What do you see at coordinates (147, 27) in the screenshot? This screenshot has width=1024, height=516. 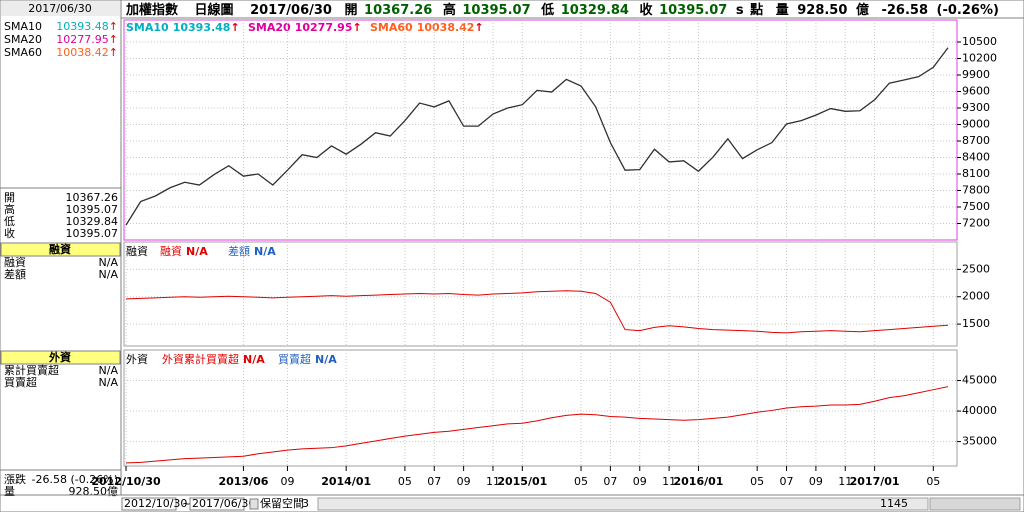 I see `legend-name: SMA10` at bounding box center [147, 27].